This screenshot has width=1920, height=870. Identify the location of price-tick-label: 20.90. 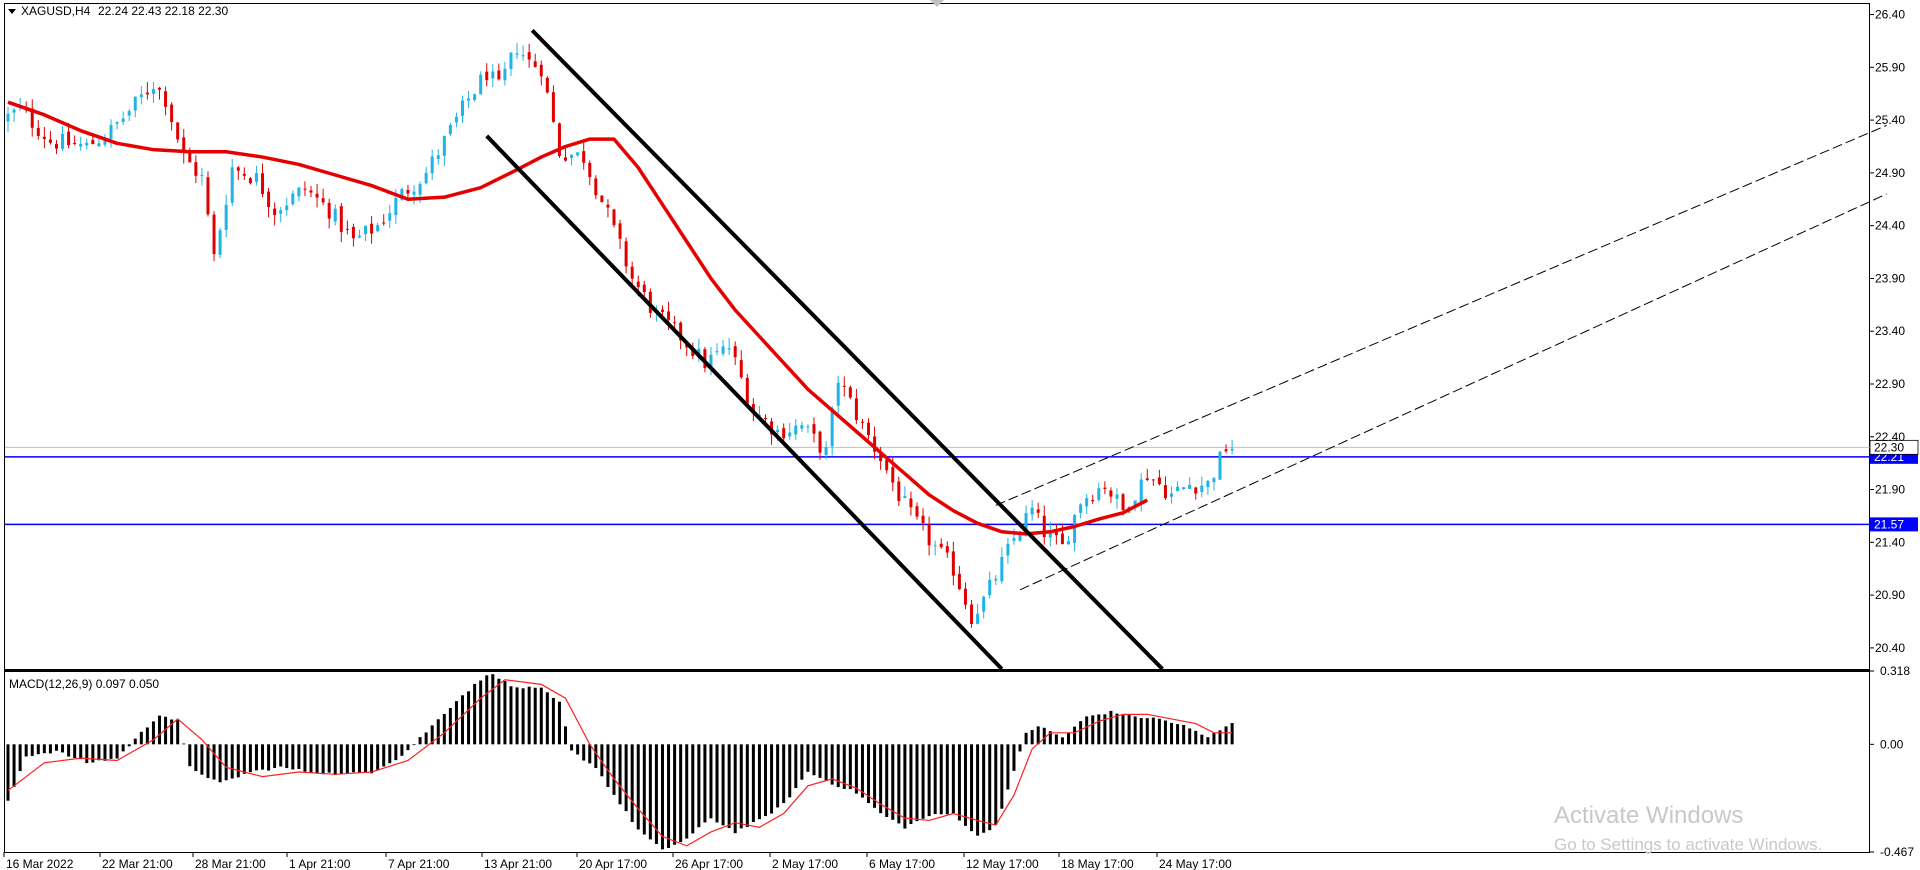
(1890, 595).